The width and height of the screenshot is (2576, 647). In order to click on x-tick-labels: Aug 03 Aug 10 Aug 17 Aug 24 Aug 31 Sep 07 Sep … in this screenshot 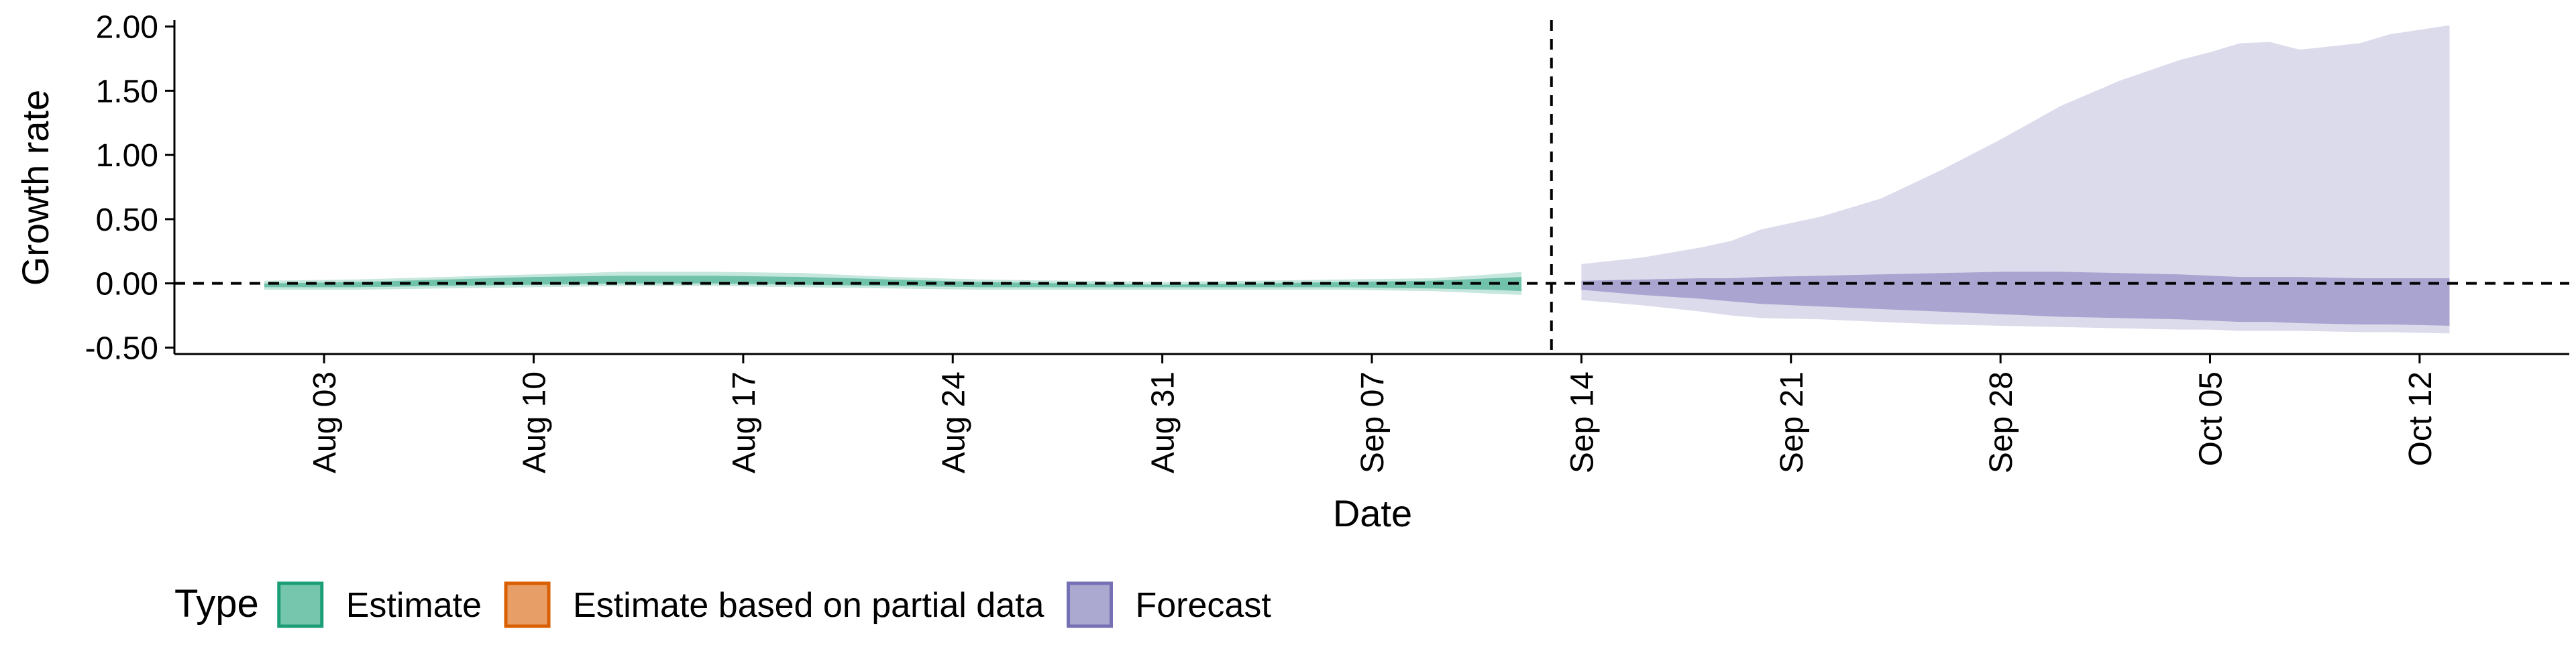, I will do `click(1372, 422)`.